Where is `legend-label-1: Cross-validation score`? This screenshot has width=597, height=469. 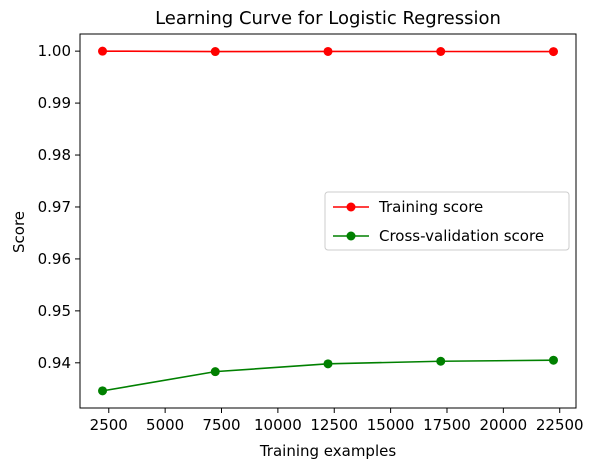 legend-label-1: Cross-validation score is located at coordinates (461, 236).